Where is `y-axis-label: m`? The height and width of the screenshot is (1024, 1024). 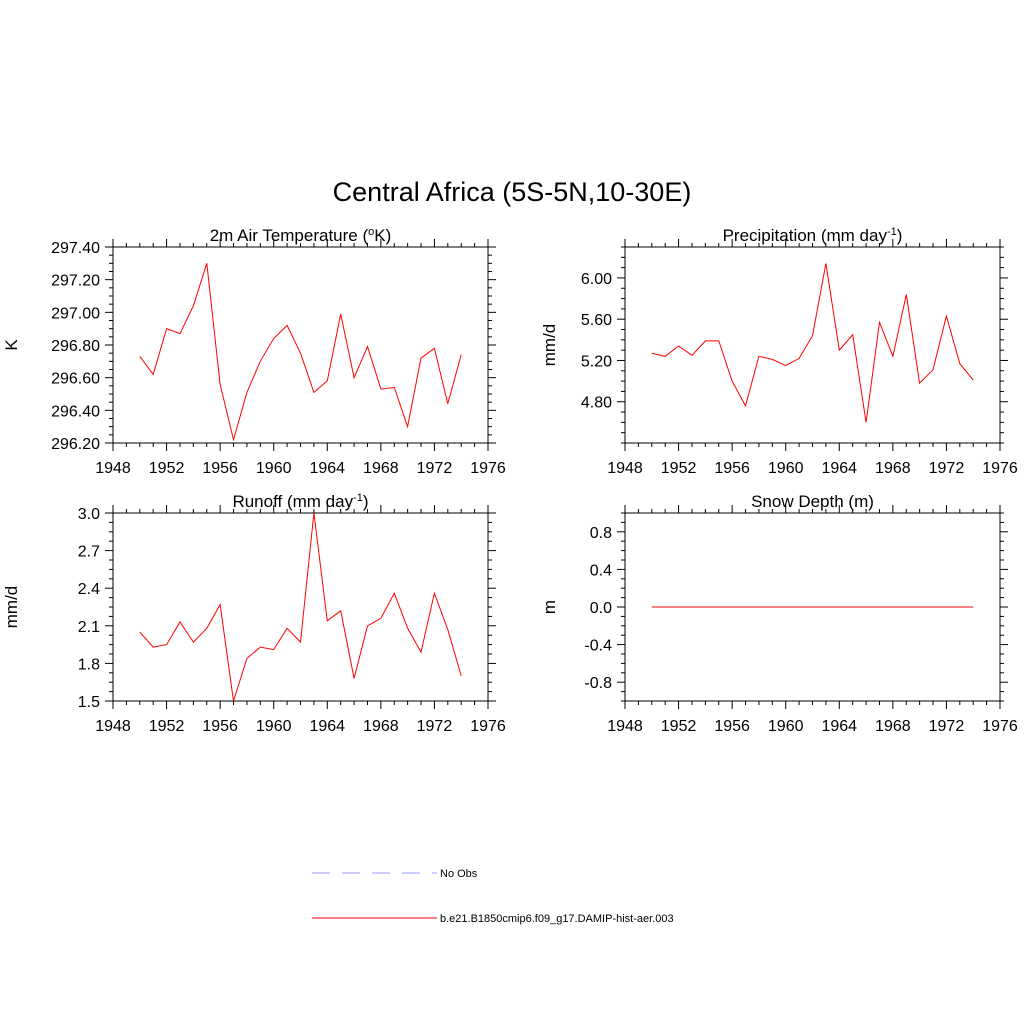
y-axis-label: m is located at coordinates (549, 607).